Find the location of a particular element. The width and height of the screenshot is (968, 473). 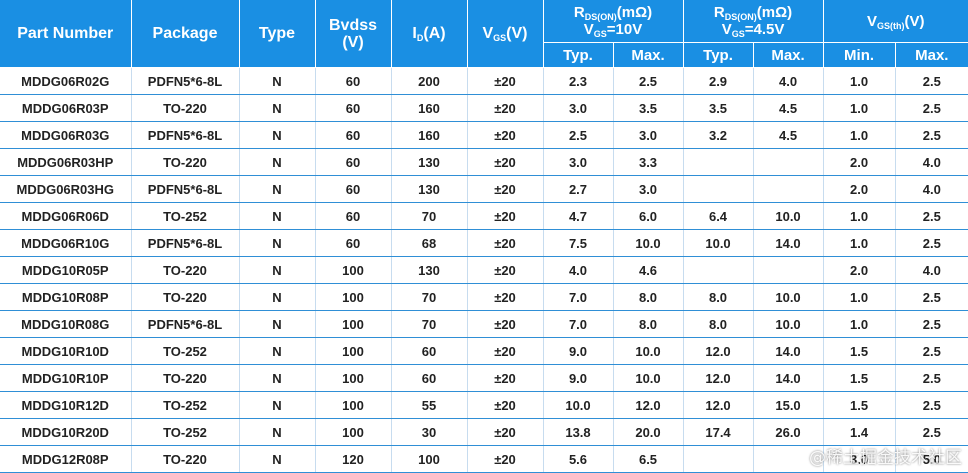

cell-id: 70 is located at coordinates (429, 297).